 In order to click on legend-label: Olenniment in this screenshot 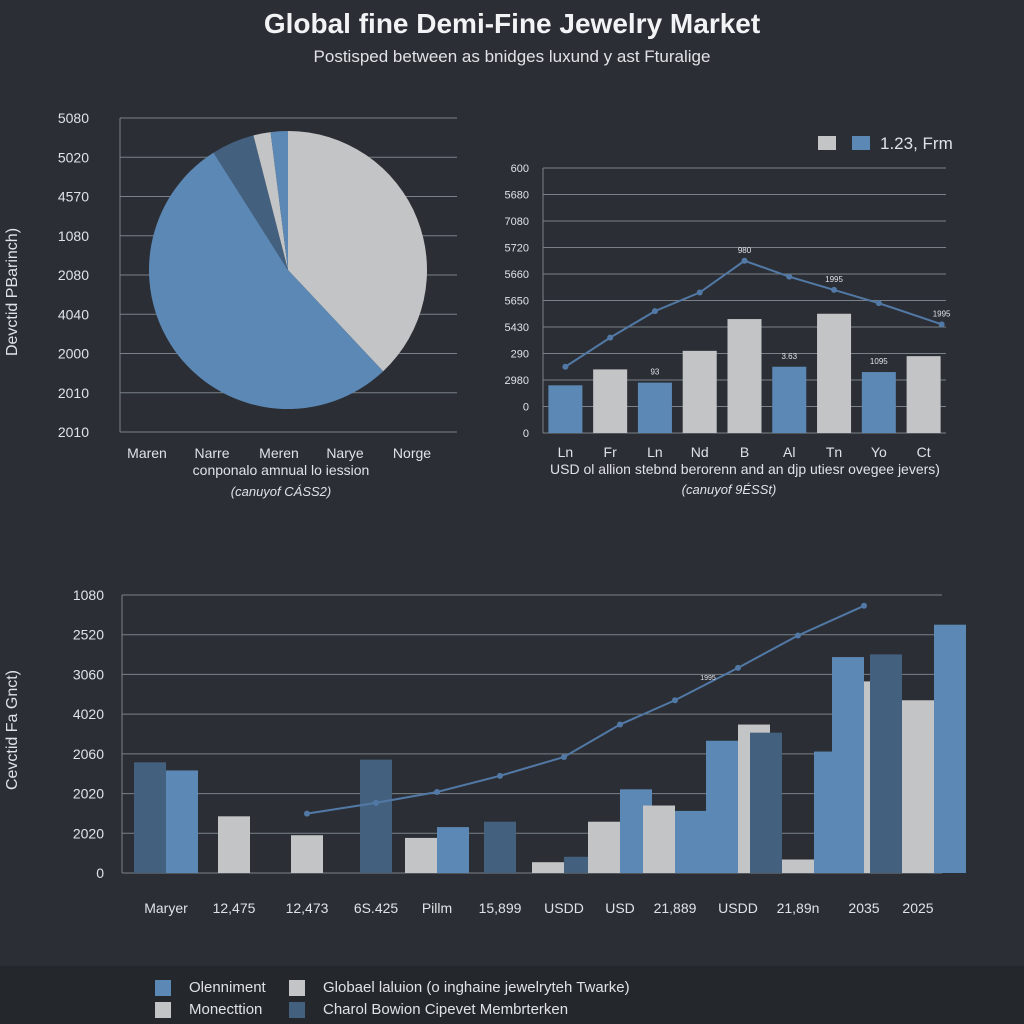, I will do `click(227, 987)`.